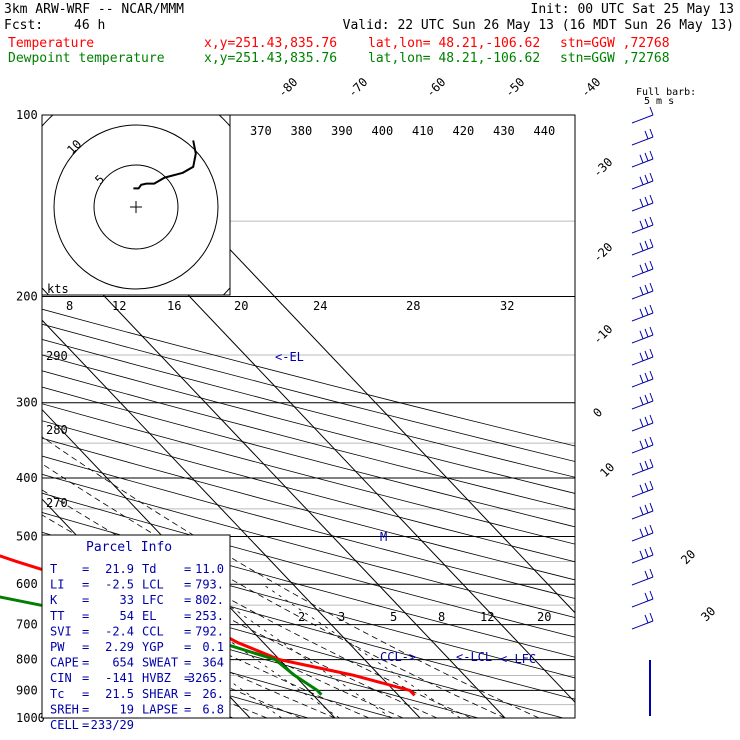 Image resolution: width=740 pixels, height=740 pixels. I want to click on parcel-value: 802., so click(209, 600).